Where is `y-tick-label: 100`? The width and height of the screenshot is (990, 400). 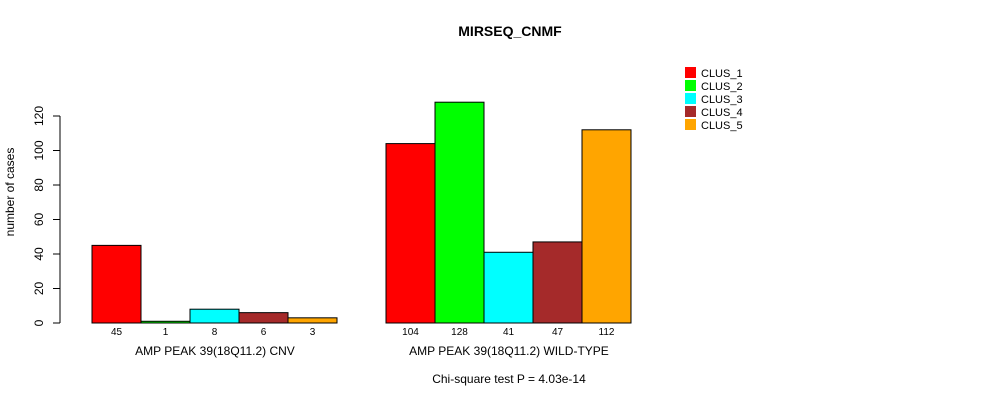
y-tick-label: 100 is located at coordinates (39, 150).